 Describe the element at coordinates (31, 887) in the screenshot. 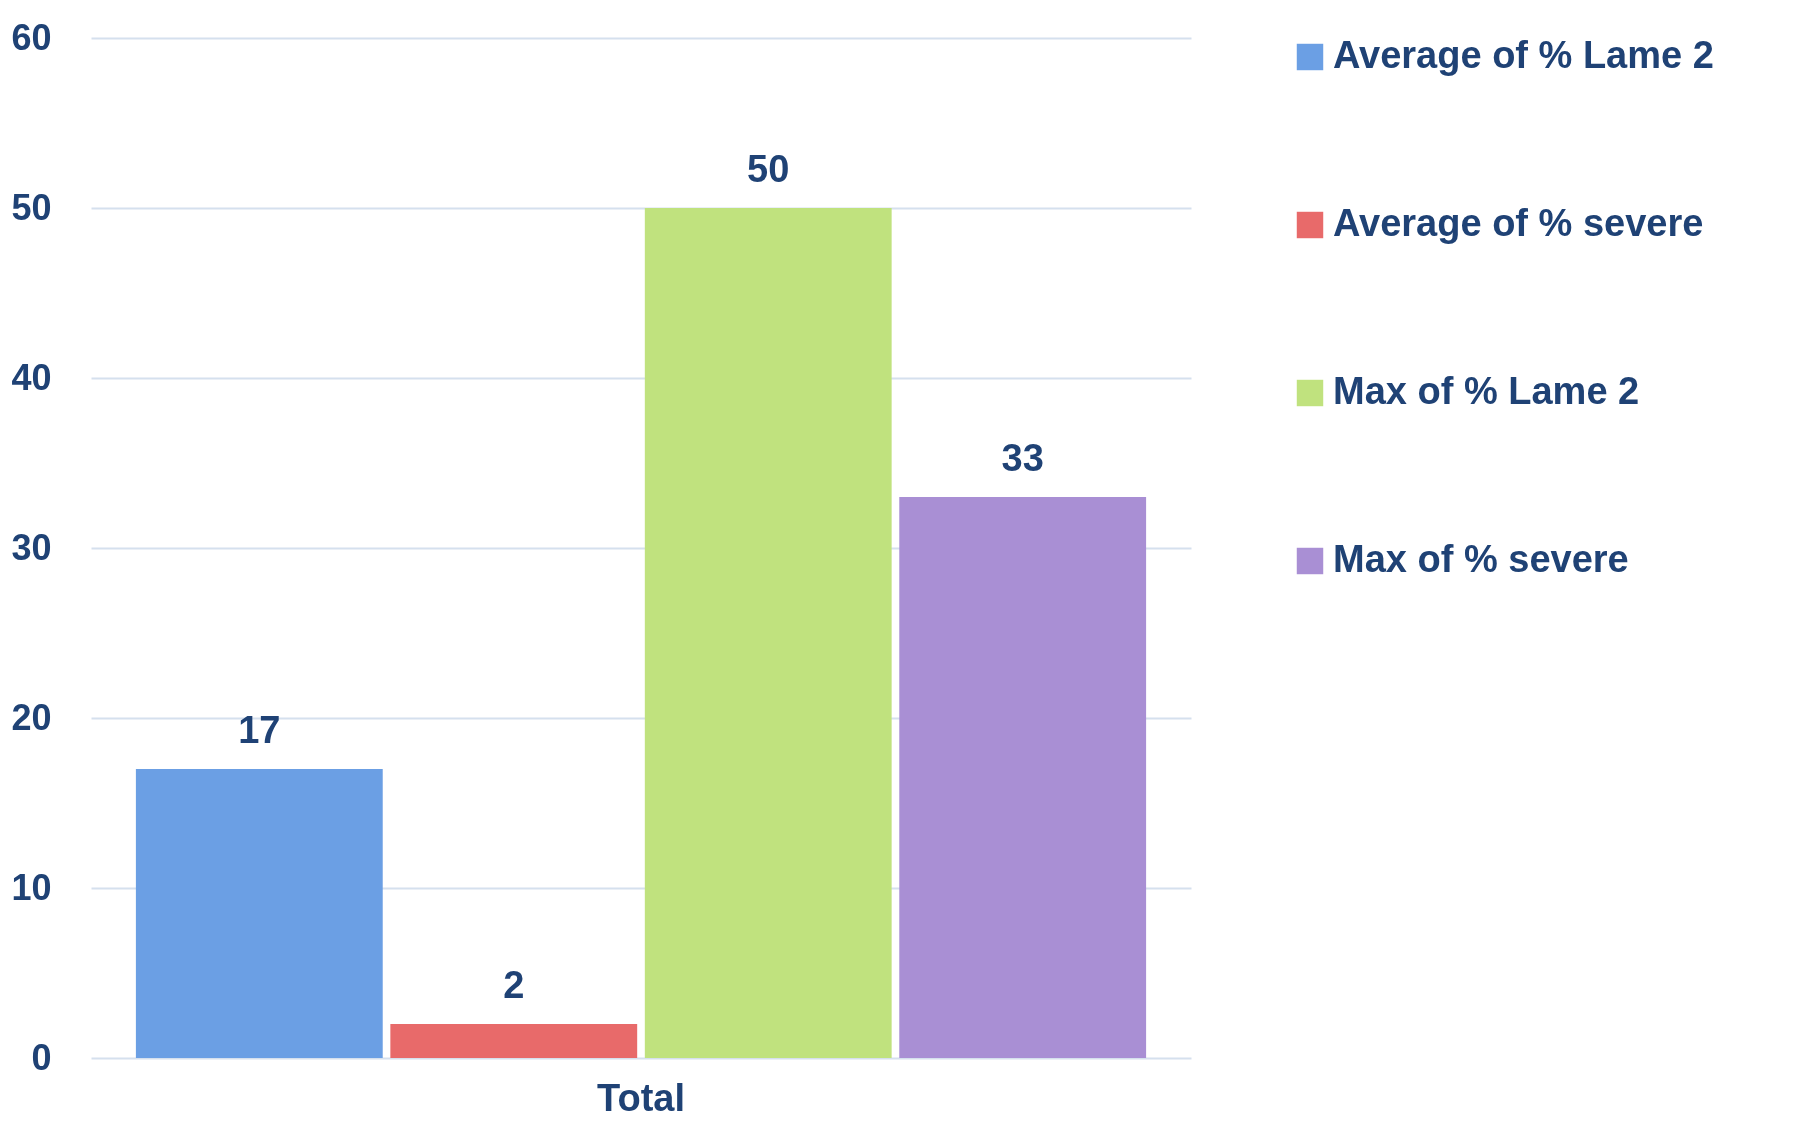

I see `y-tick-label: 10` at that location.